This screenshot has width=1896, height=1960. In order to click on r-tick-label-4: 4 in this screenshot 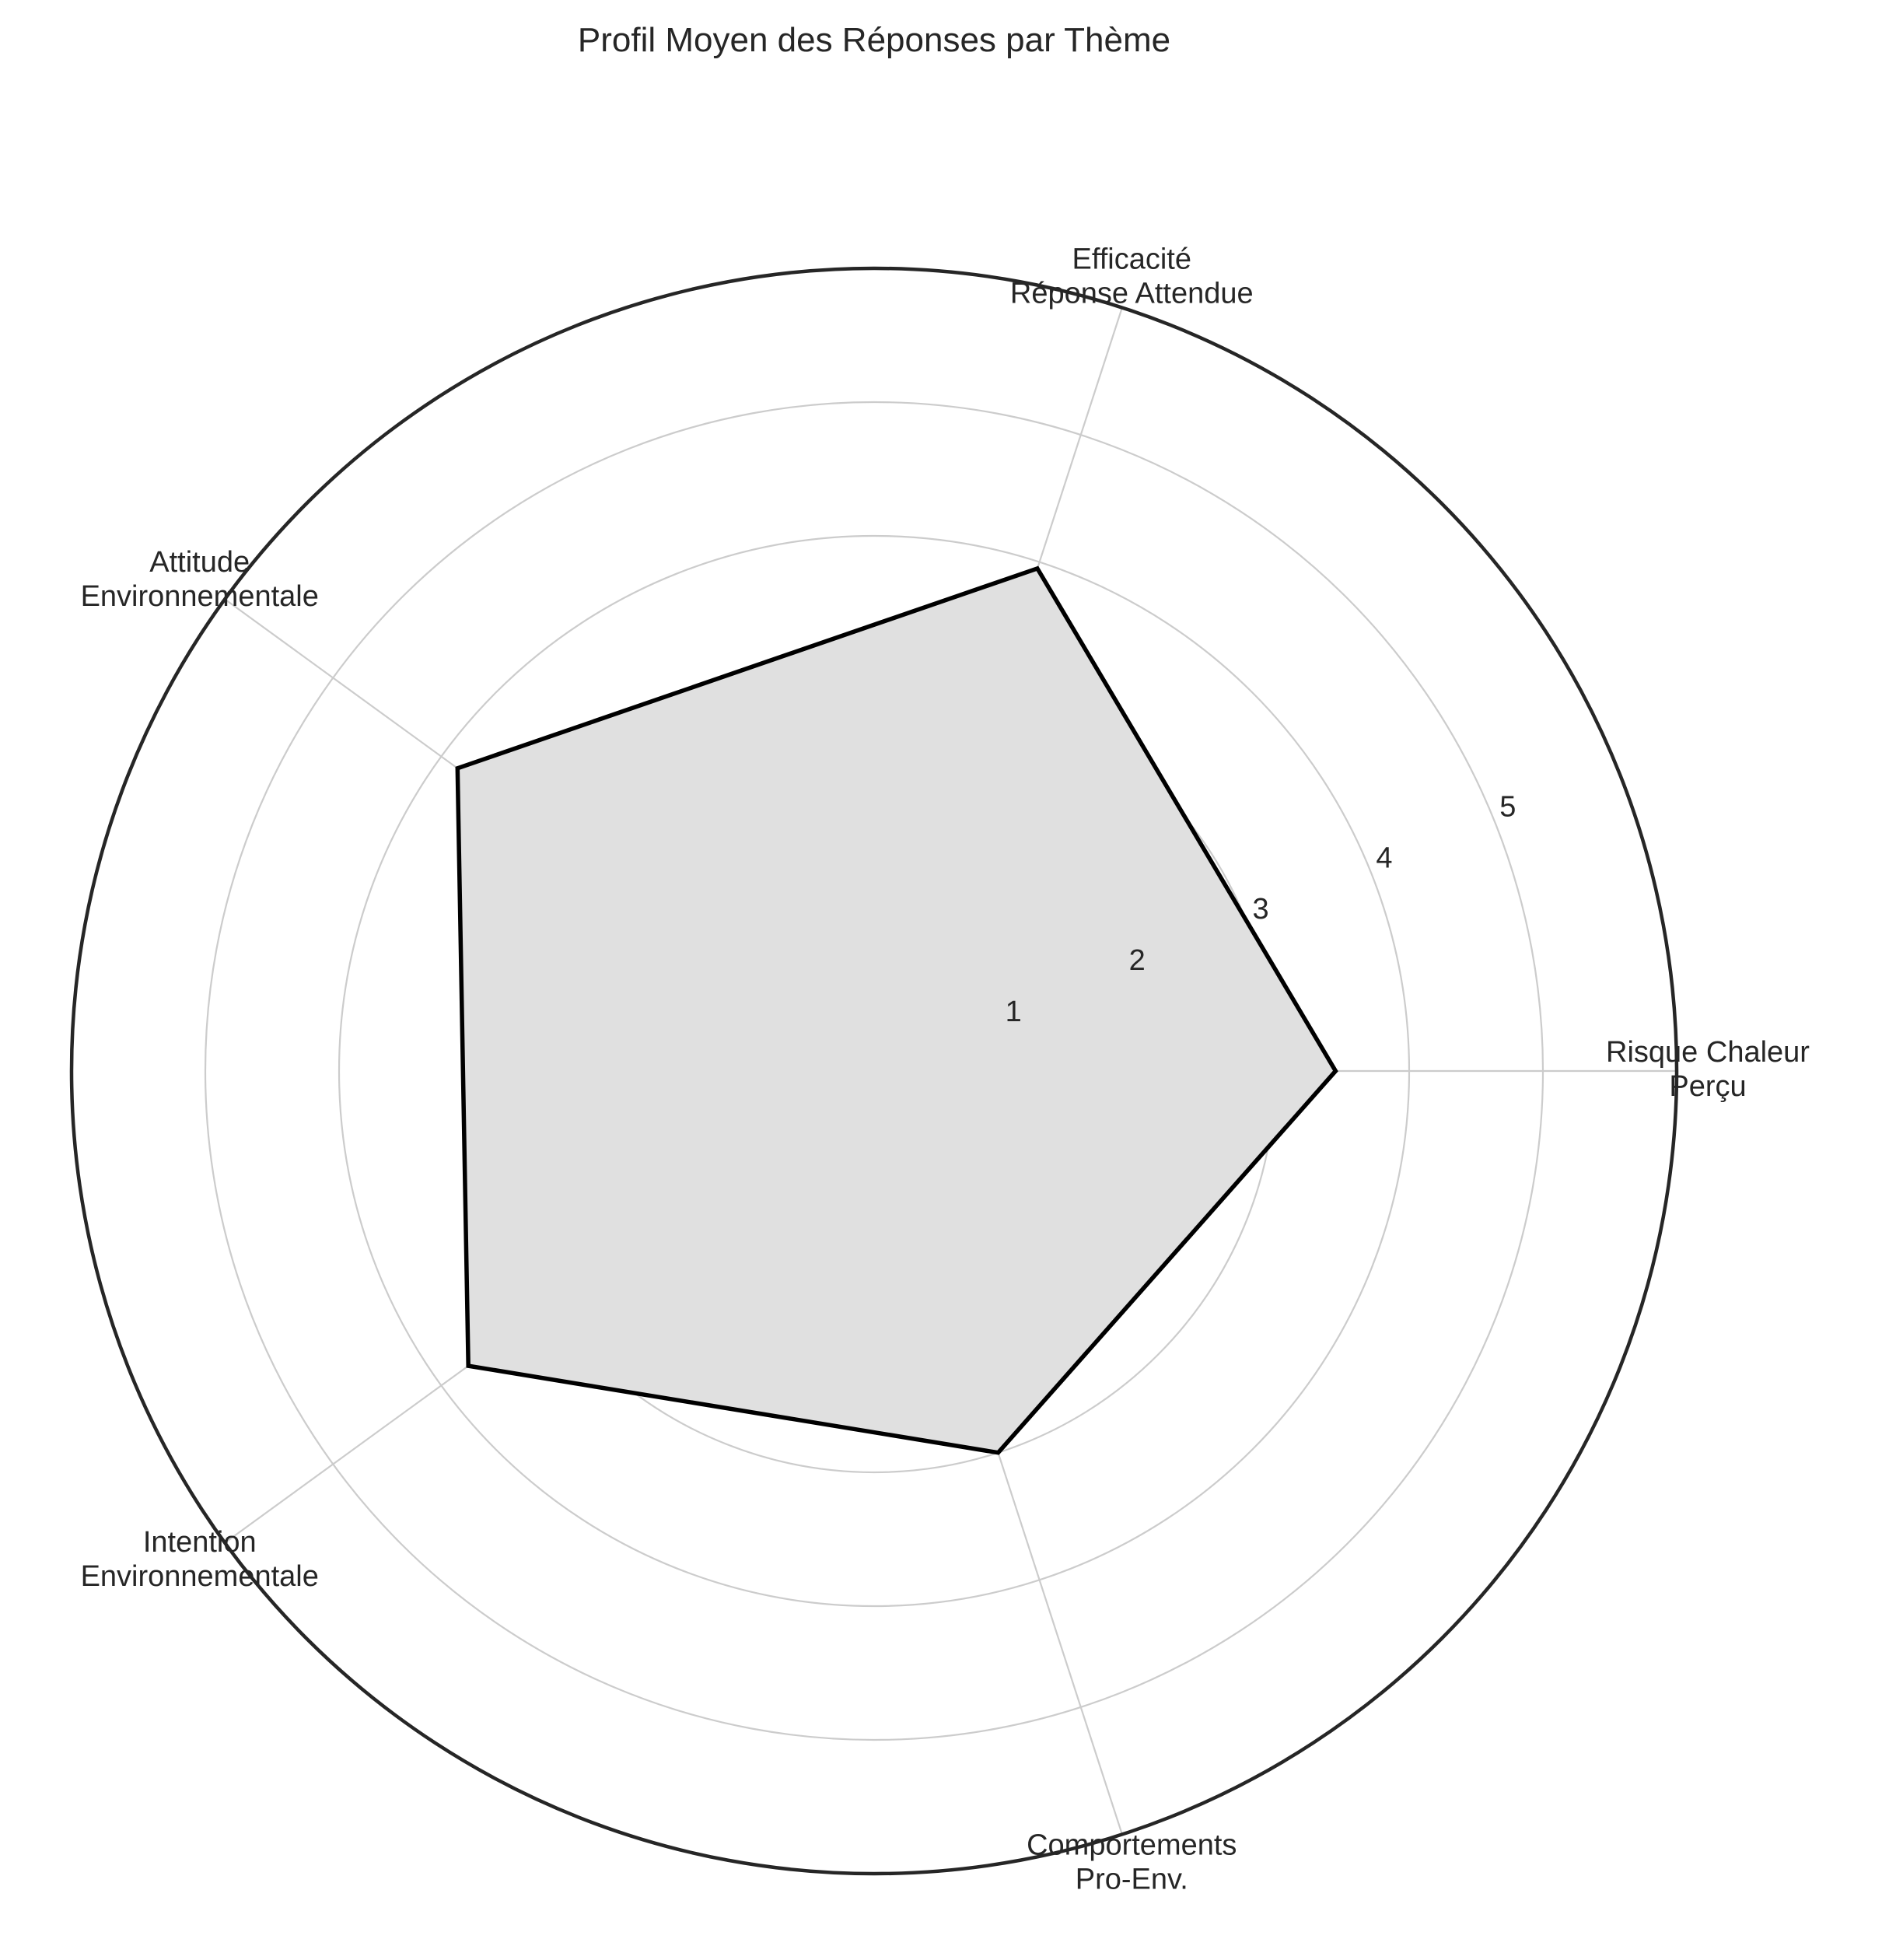, I will do `click(1384, 858)`.